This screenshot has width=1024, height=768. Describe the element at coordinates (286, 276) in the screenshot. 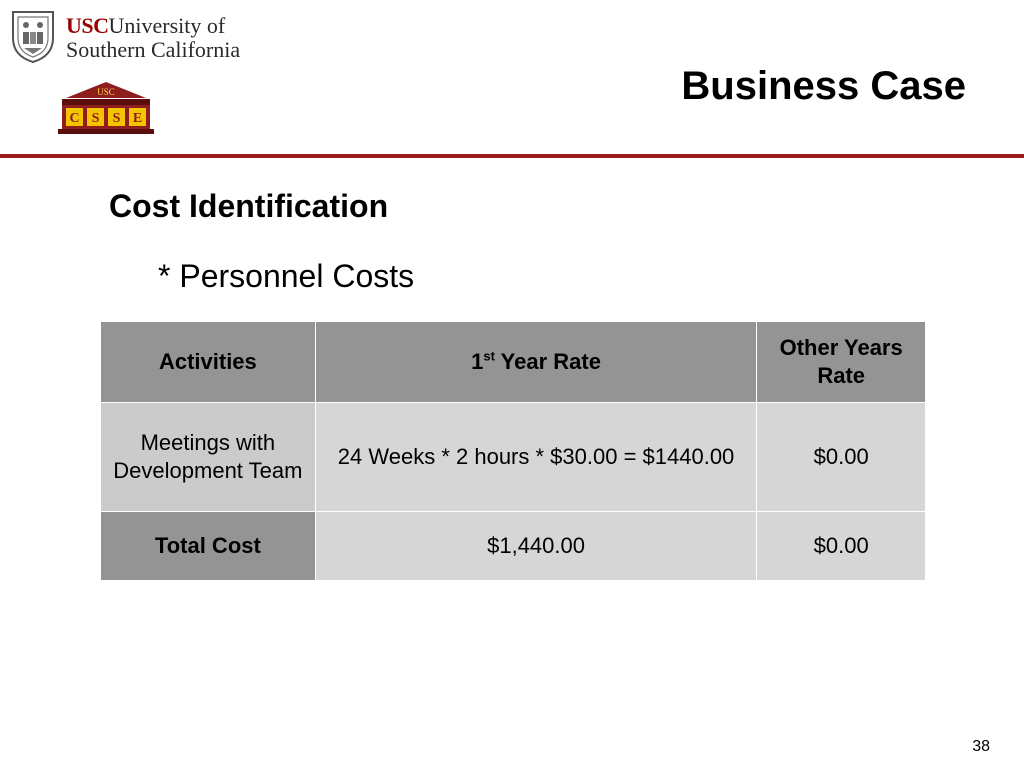

I see `bullet-personnel-costs: * Personnel Costs` at that location.